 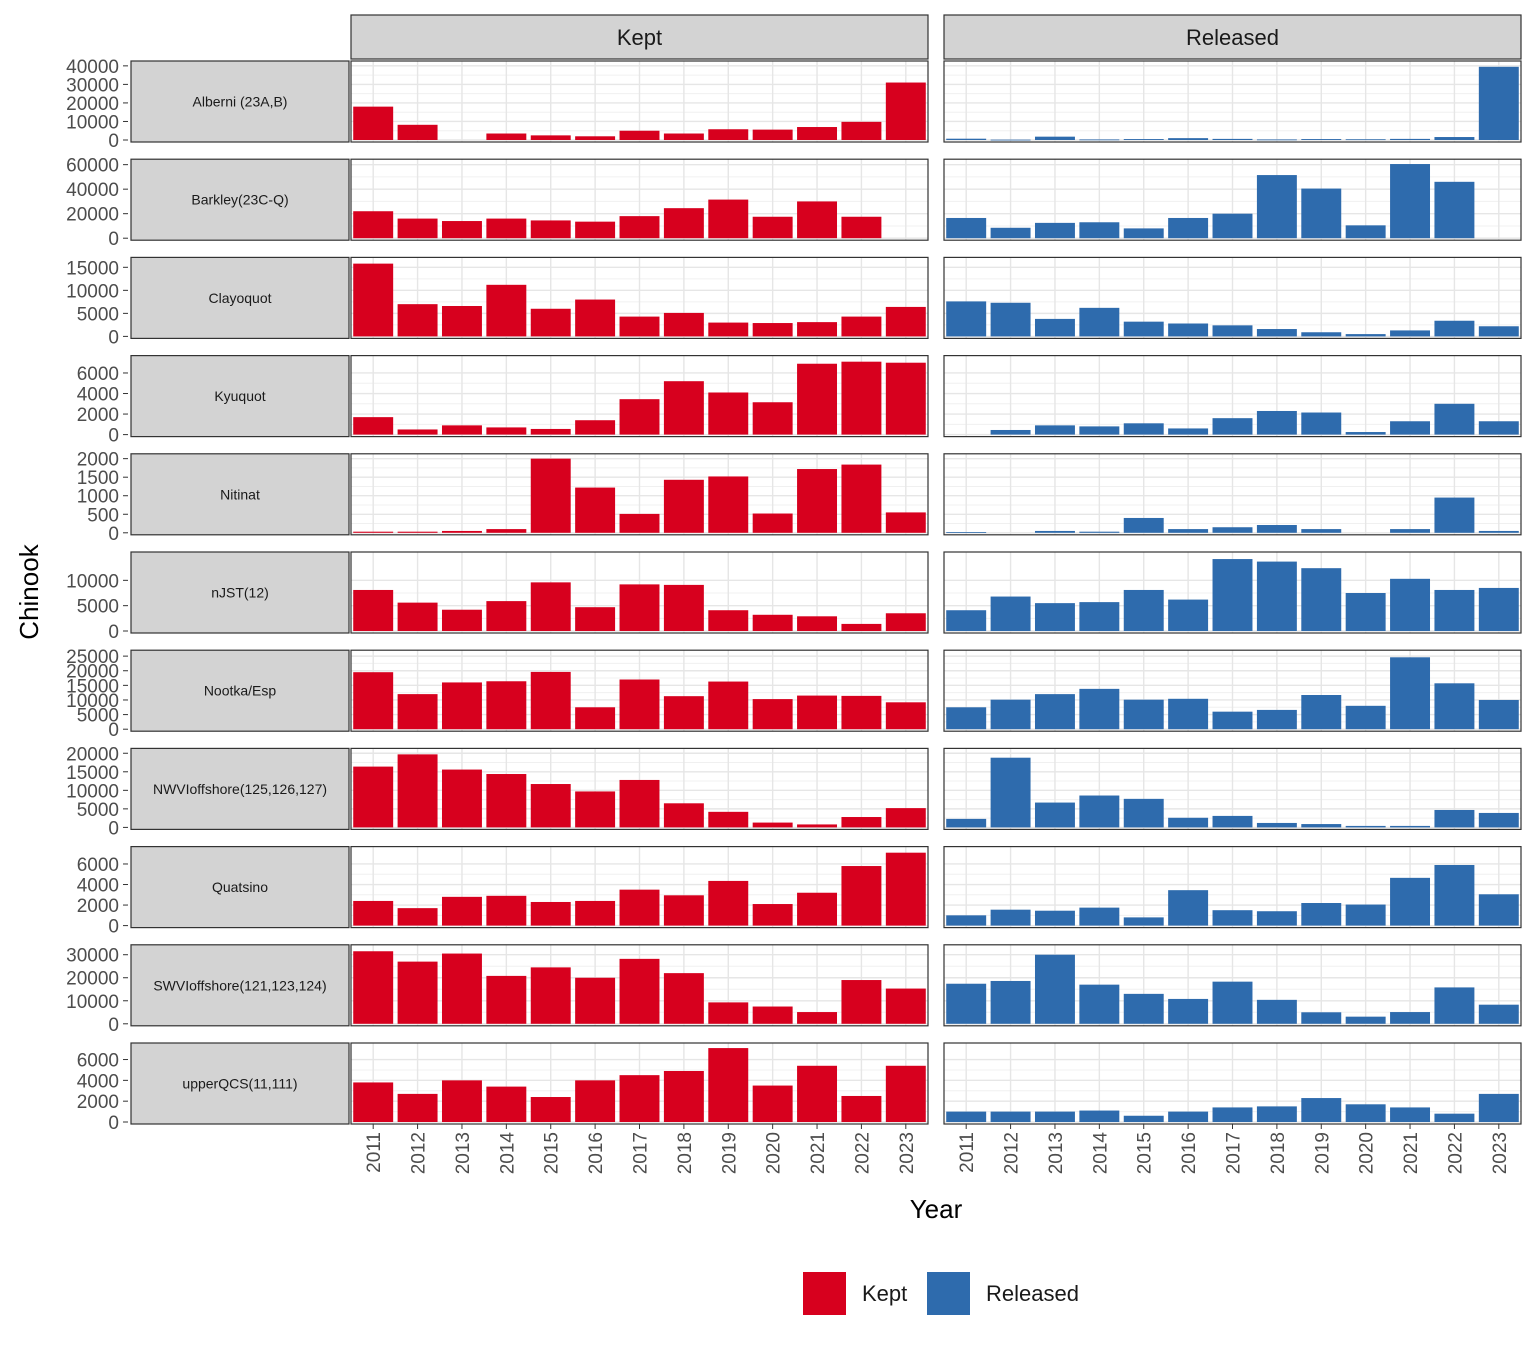 What do you see at coordinates (463, 1153) in the screenshot?
I see `x-tick-label: 2013` at bounding box center [463, 1153].